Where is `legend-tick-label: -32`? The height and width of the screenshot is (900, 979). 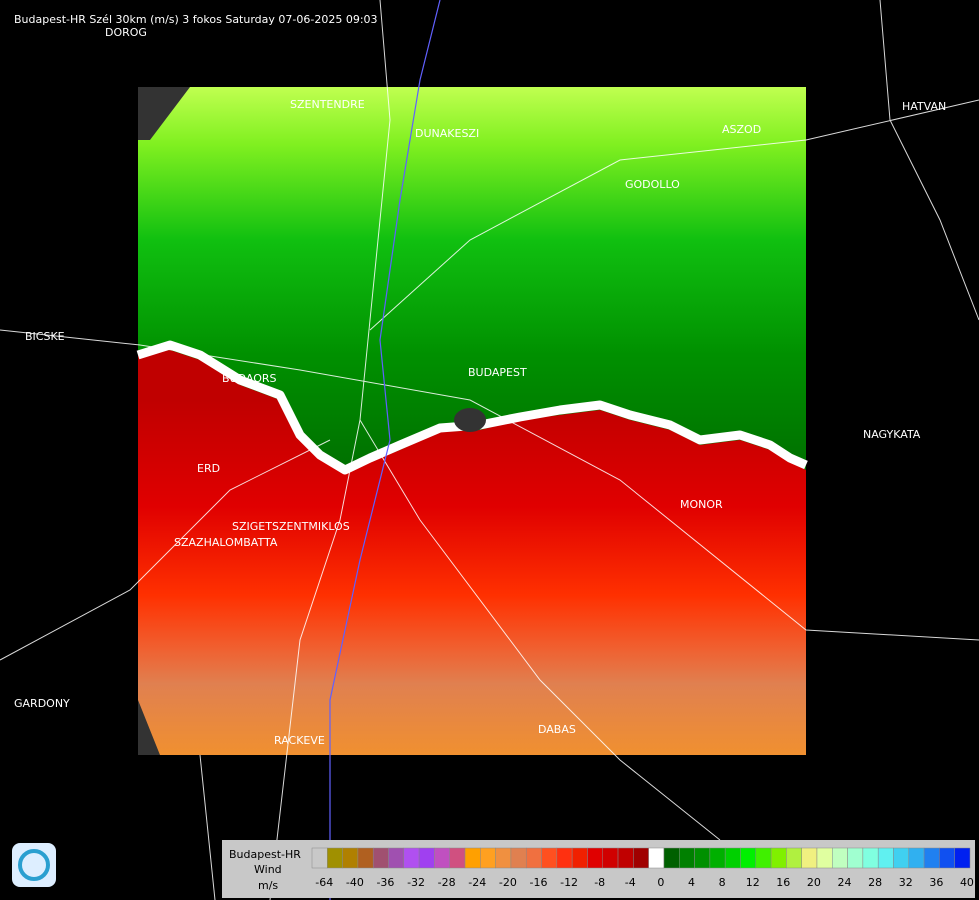
legend-tick-label: -32 is located at coordinates (416, 882).